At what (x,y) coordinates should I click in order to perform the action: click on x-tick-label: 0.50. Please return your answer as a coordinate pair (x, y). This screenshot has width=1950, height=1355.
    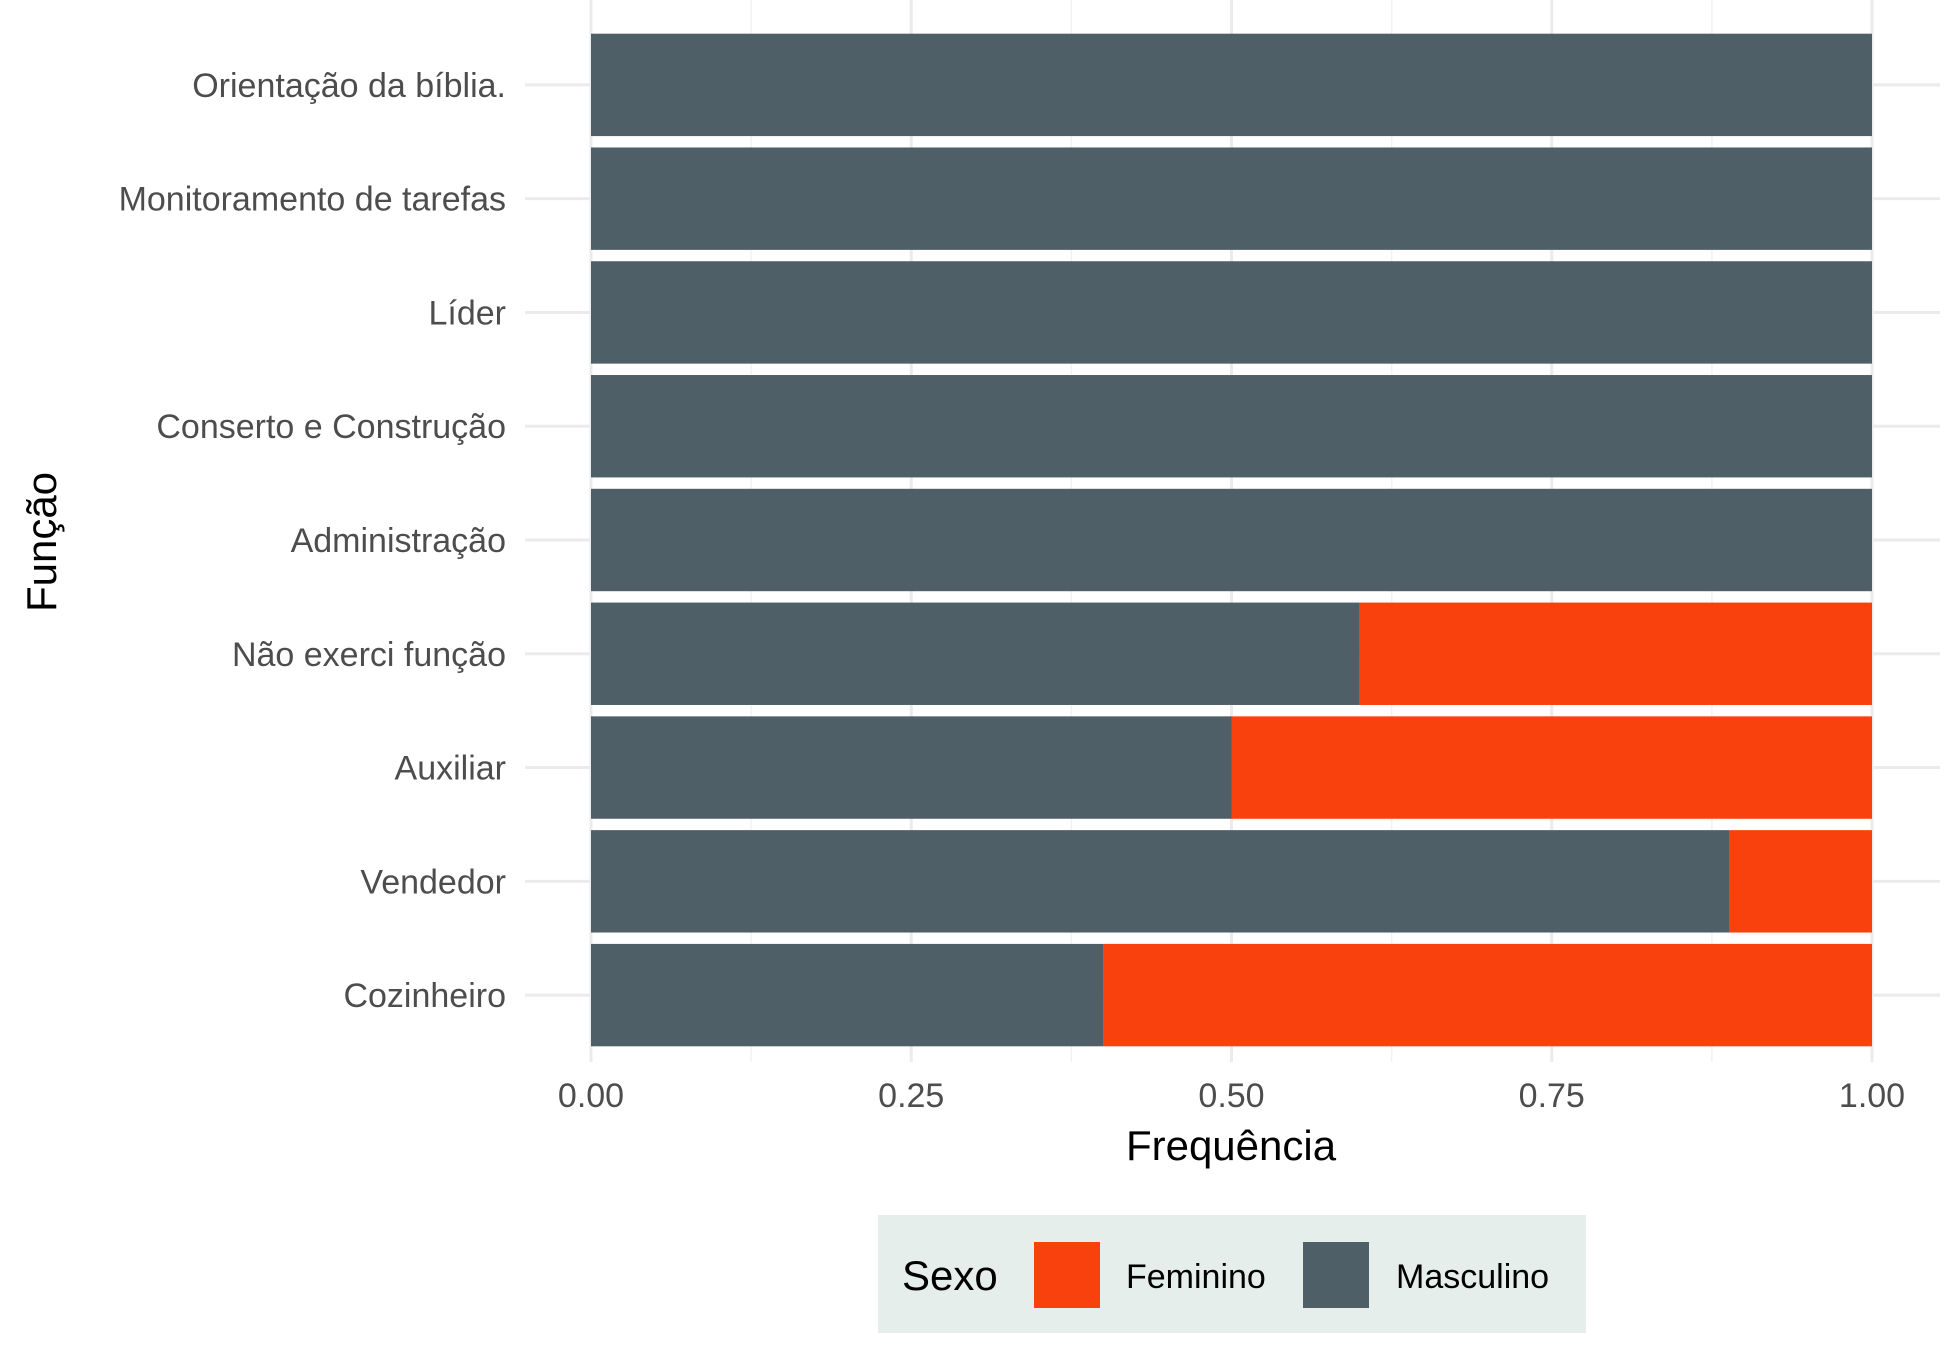
    Looking at the image, I should click on (1231, 1096).